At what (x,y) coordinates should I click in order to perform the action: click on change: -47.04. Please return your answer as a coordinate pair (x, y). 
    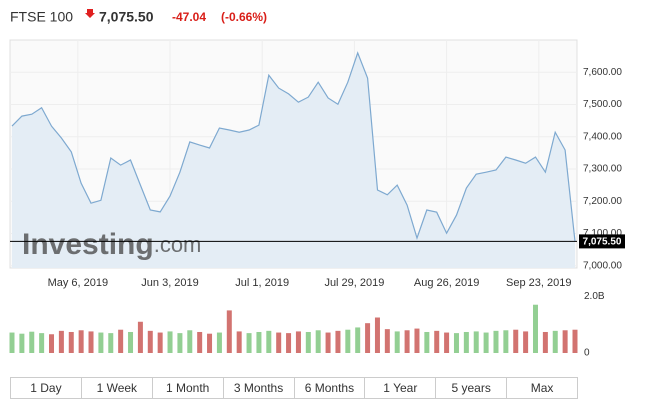
    Looking at the image, I should click on (189, 17).